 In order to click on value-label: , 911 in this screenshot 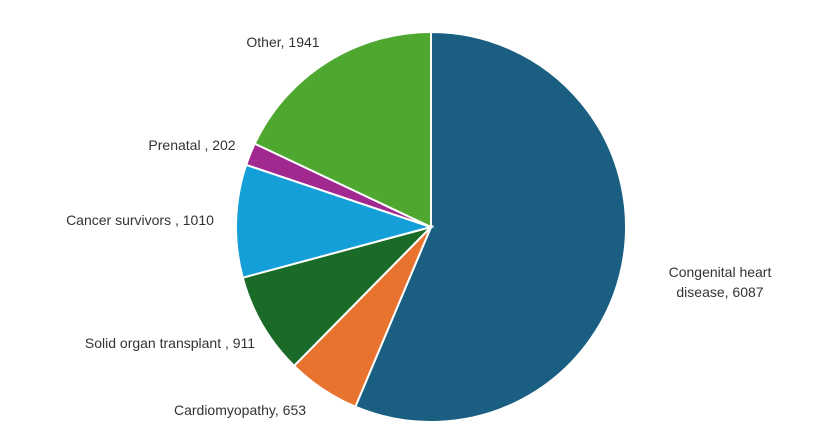, I will do `click(238, 343)`.